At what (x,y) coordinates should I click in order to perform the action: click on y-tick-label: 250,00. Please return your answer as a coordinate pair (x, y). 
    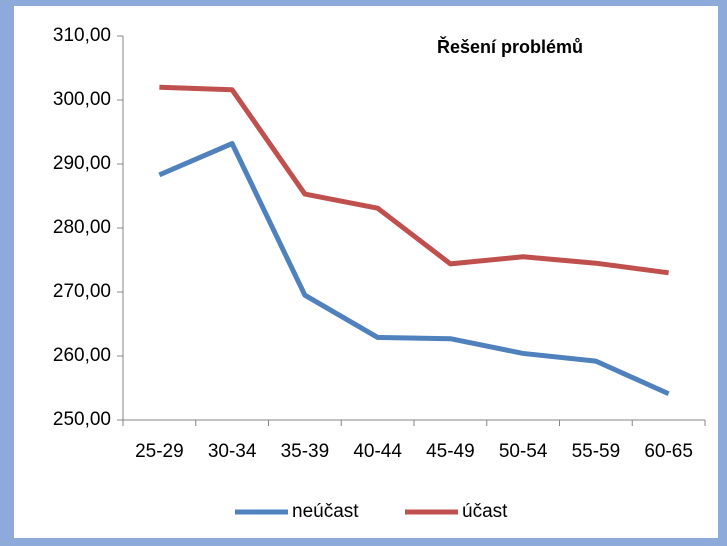
    Looking at the image, I should click on (82, 419).